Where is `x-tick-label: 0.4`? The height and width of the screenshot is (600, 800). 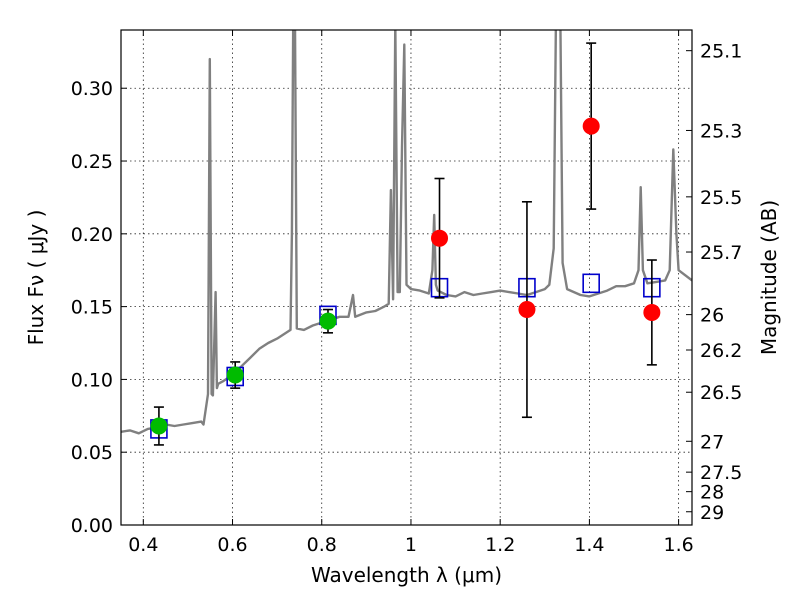 x-tick-label: 0.4 is located at coordinates (143, 545).